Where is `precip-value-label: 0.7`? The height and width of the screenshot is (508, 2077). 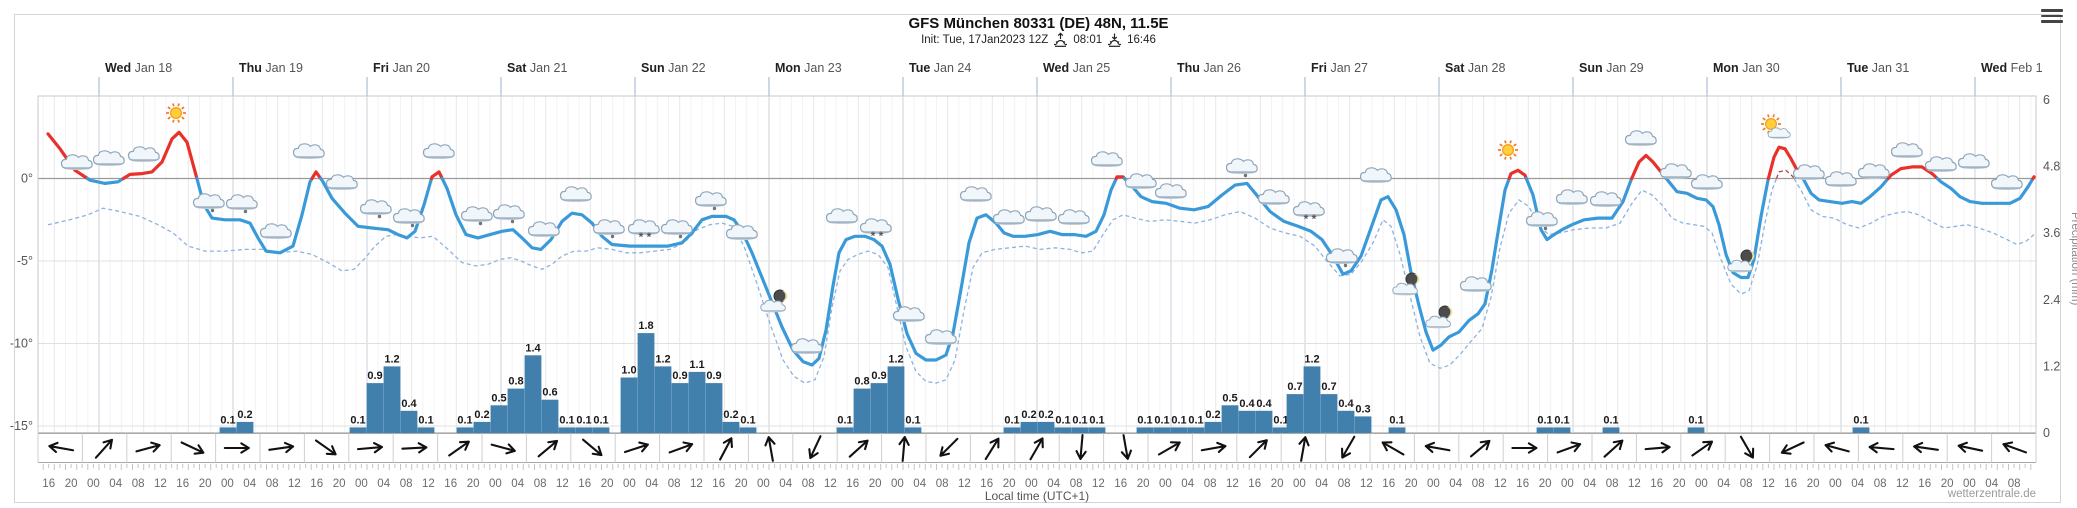 precip-value-label: 0.7 is located at coordinates (1294, 387).